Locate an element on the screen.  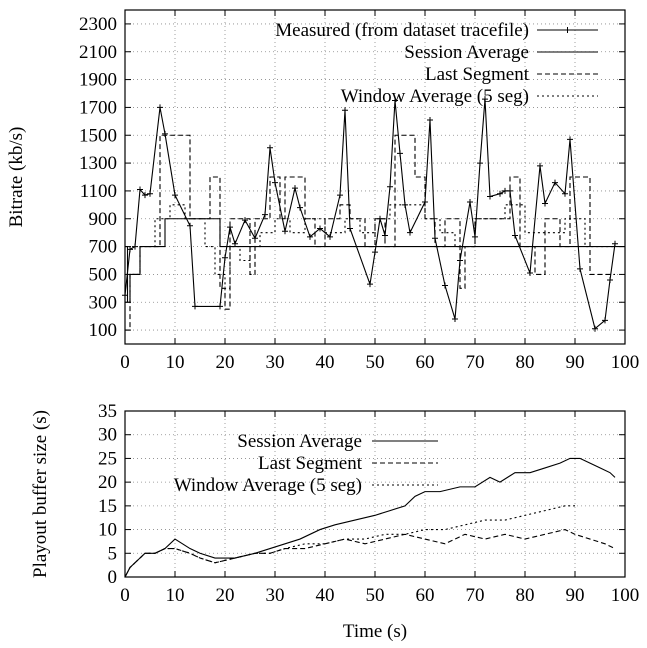
y-tick-label: 5 is located at coordinates (113, 553).